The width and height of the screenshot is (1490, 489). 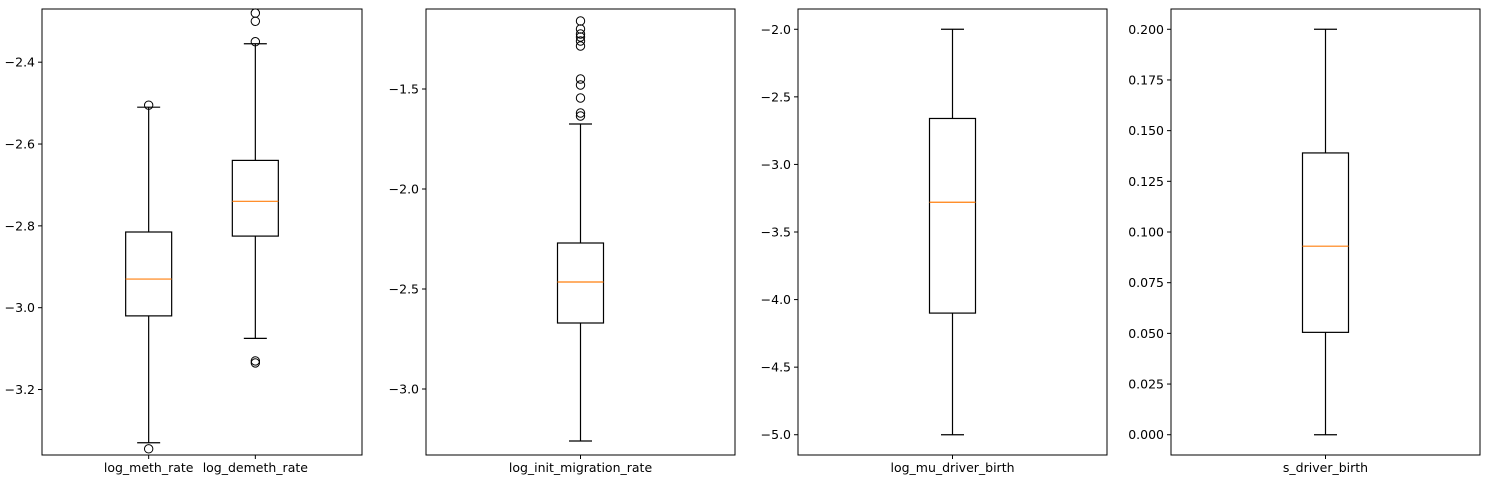 I want to click on y-tick-label: 0.200, so click(x=1146, y=29).